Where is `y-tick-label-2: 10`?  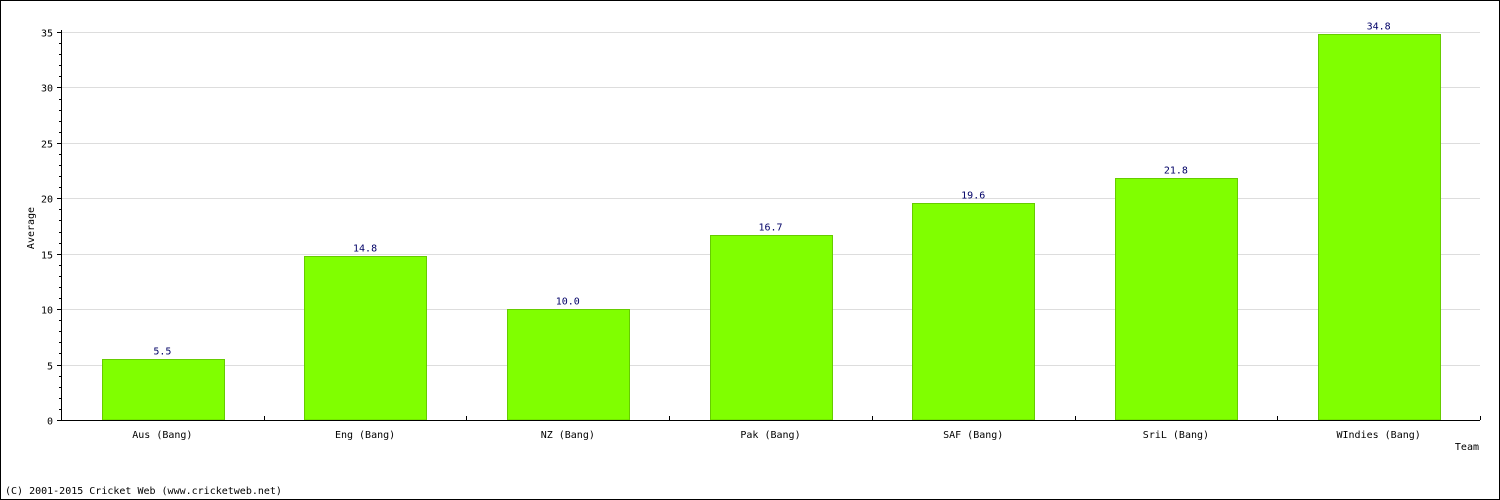 y-tick-label-2: 10 is located at coordinates (47, 311).